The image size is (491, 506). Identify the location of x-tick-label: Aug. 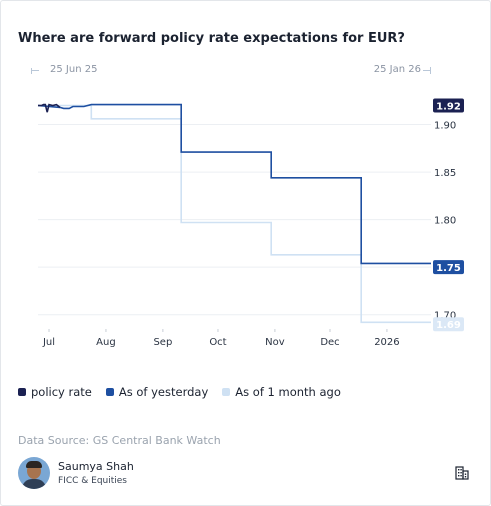
(106, 342).